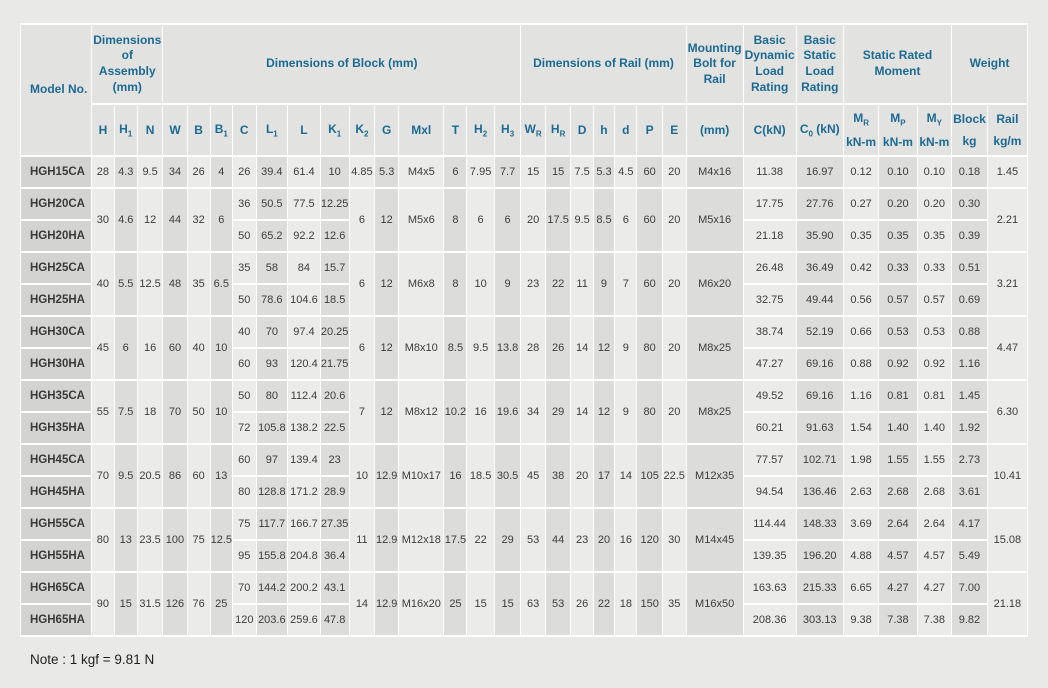  I want to click on table-cell: 26, so click(582, 604).